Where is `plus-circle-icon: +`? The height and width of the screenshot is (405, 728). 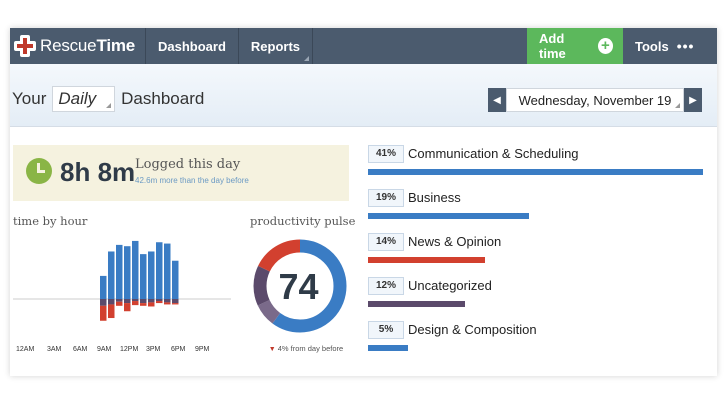 plus-circle-icon: + is located at coordinates (605, 46).